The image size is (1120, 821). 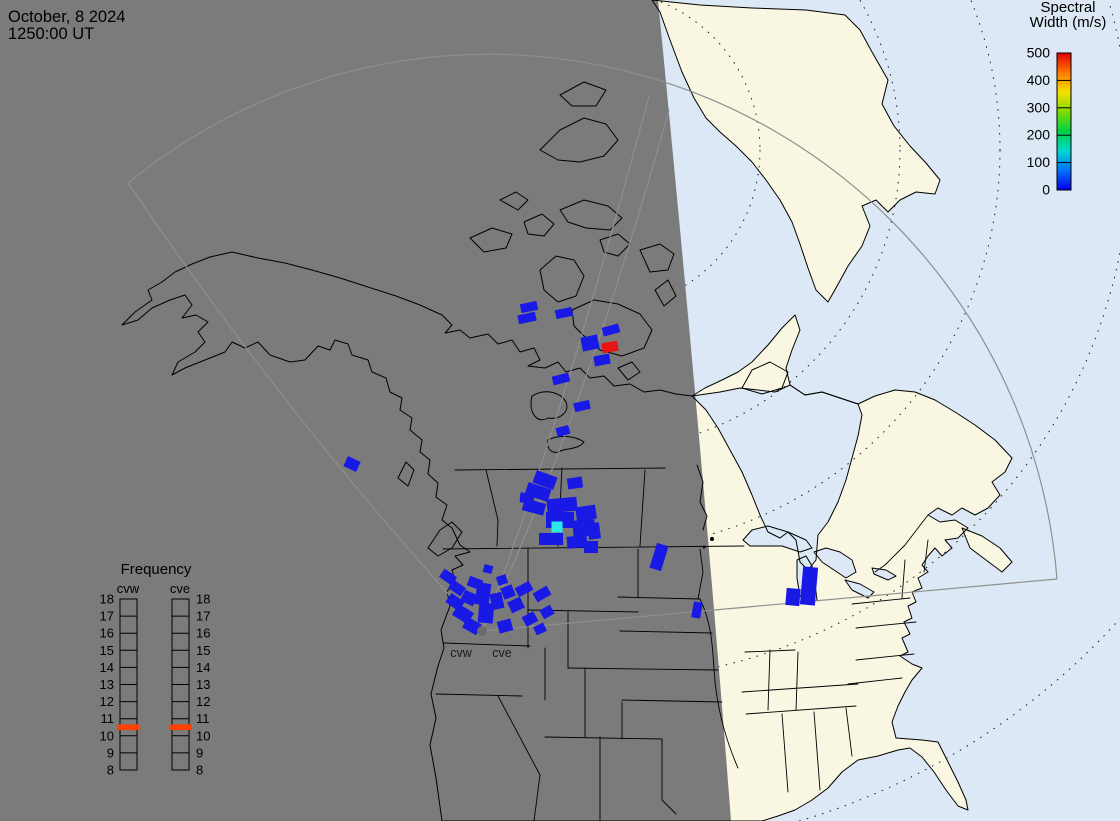 What do you see at coordinates (1039, 53) in the screenshot?
I see `colorbar-tick-label: 500` at bounding box center [1039, 53].